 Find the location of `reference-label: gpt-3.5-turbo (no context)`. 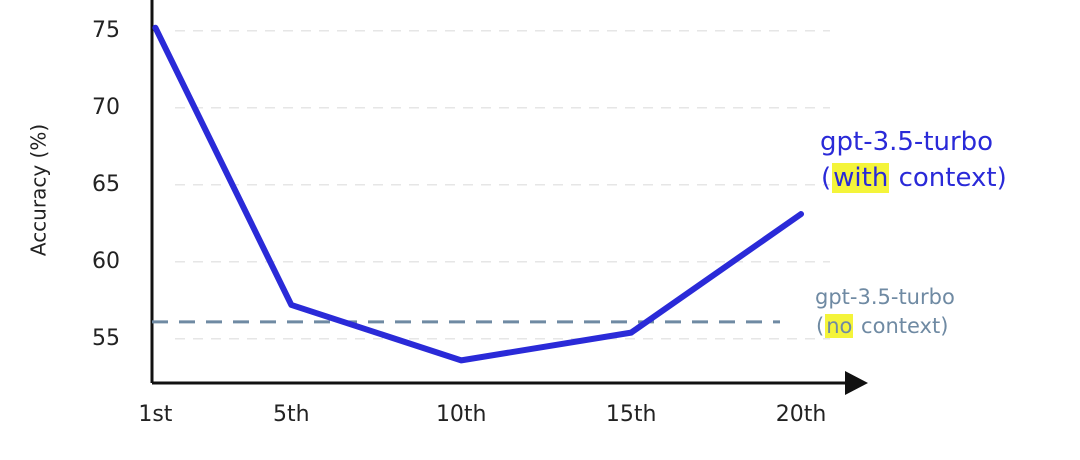

reference-label: gpt-3.5-turbo (no context) is located at coordinates (885, 312).